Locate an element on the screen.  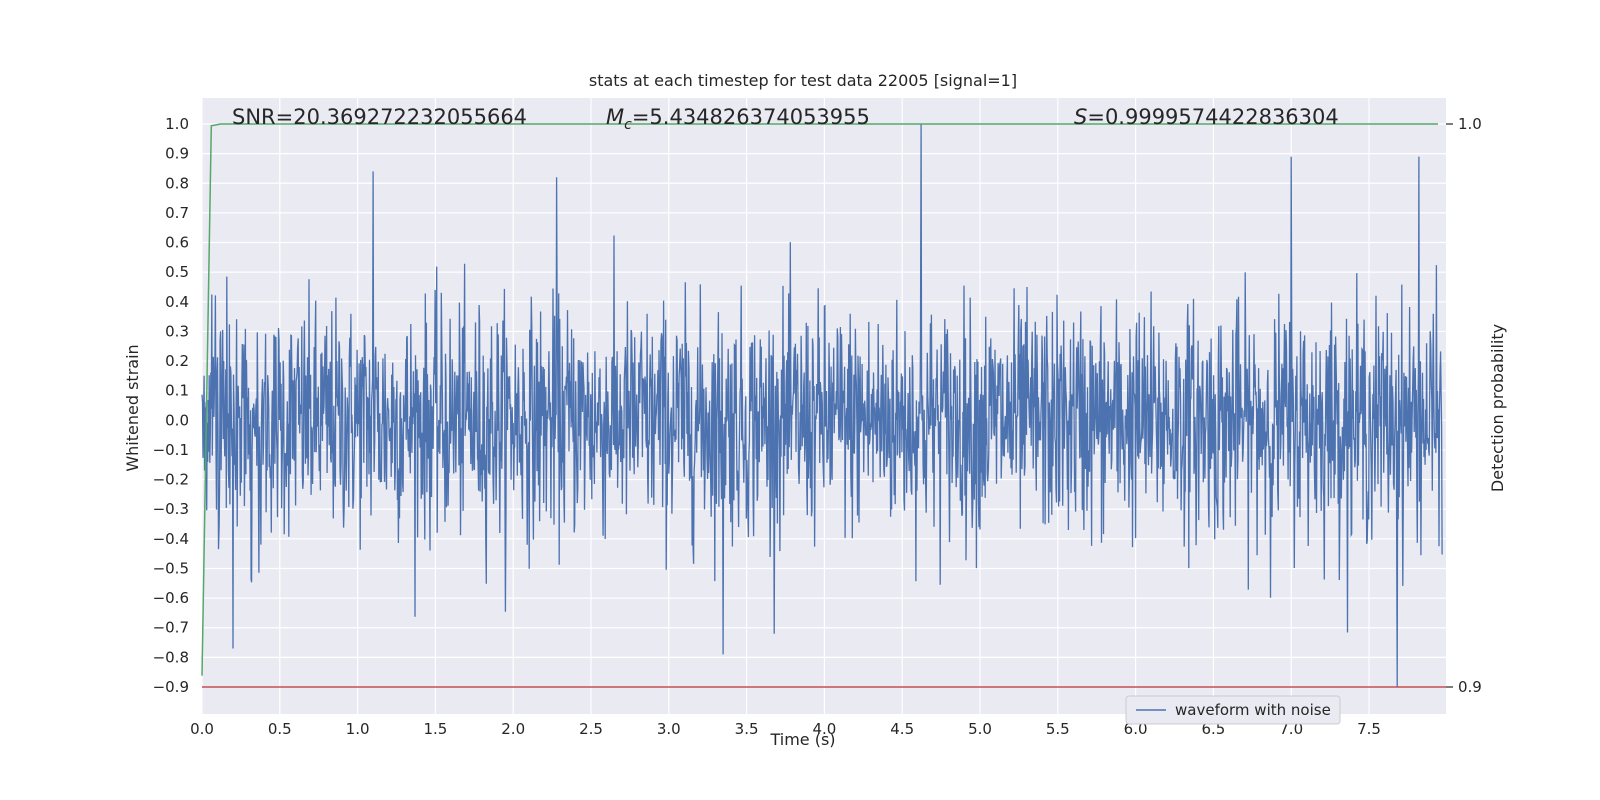
y-tick-label: 0.7 is located at coordinates (177, 213).